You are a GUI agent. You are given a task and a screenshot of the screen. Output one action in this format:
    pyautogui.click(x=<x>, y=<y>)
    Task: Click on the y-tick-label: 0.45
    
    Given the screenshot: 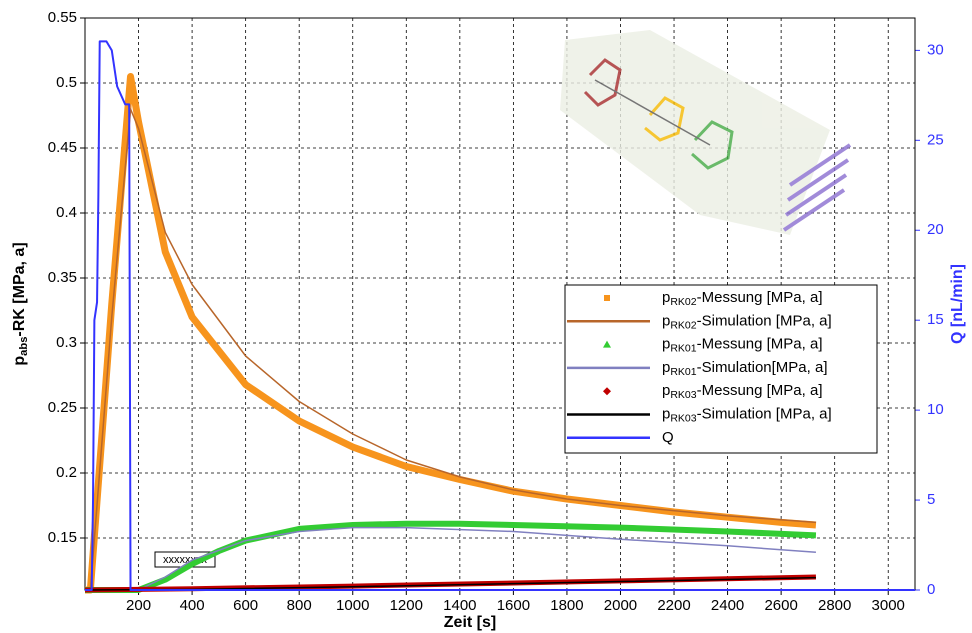 What is the action you would take?
    pyautogui.click(x=62, y=147)
    